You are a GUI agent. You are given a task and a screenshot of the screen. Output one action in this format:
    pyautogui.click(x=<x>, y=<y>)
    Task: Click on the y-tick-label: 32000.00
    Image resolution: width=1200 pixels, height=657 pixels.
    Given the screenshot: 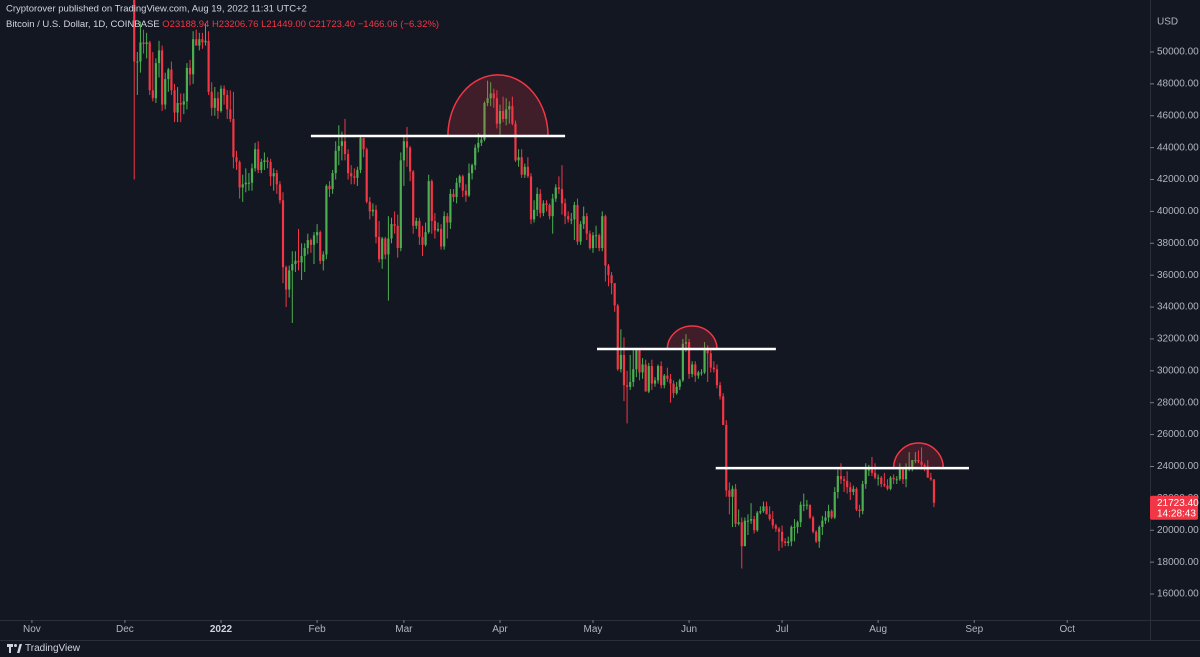 What is the action you would take?
    pyautogui.click(x=1178, y=339)
    